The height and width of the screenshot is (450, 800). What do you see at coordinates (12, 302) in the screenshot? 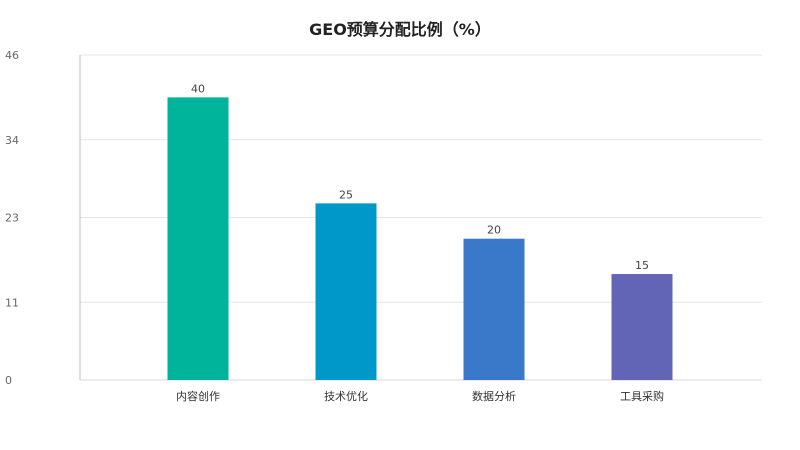
I see `y-tick-label: 11` at bounding box center [12, 302].